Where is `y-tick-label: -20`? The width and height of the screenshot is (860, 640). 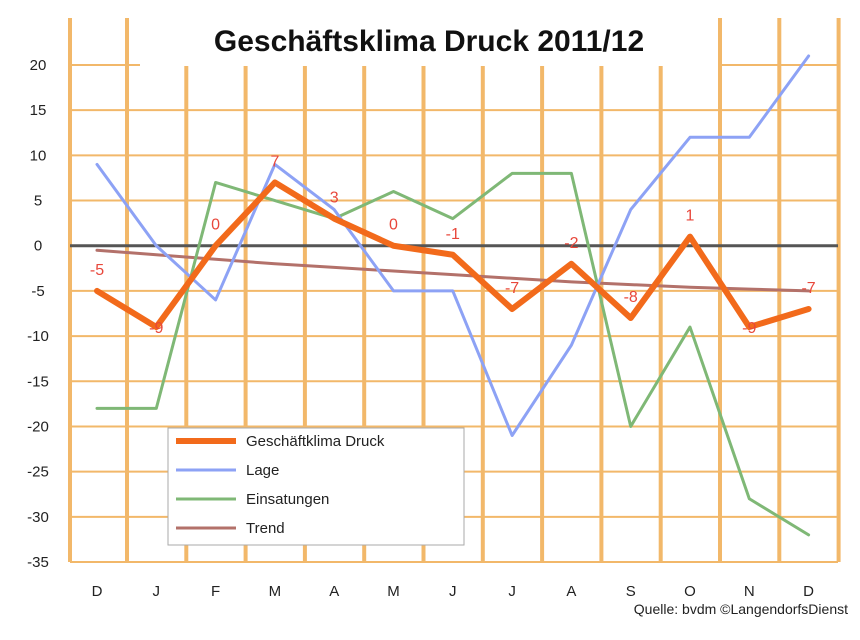 y-tick-label: -20 is located at coordinates (38, 426).